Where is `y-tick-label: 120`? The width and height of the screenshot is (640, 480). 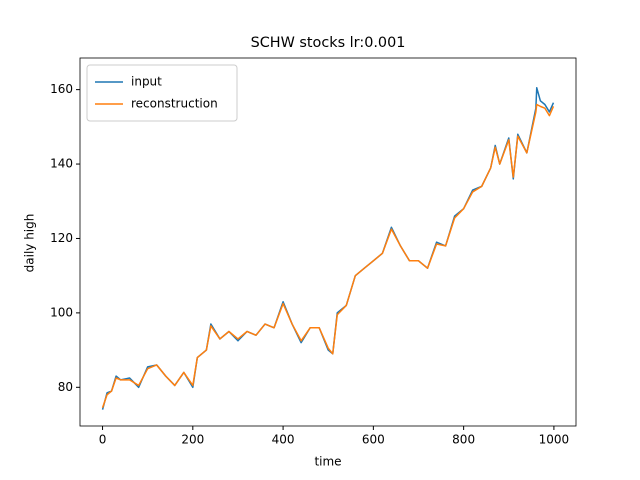
y-tick-label: 120 is located at coordinates (61, 238).